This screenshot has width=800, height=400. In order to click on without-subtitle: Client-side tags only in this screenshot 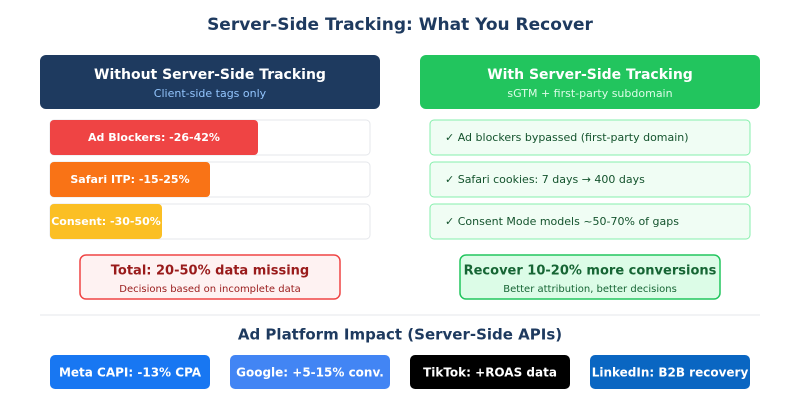, I will do `click(210, 93)`.